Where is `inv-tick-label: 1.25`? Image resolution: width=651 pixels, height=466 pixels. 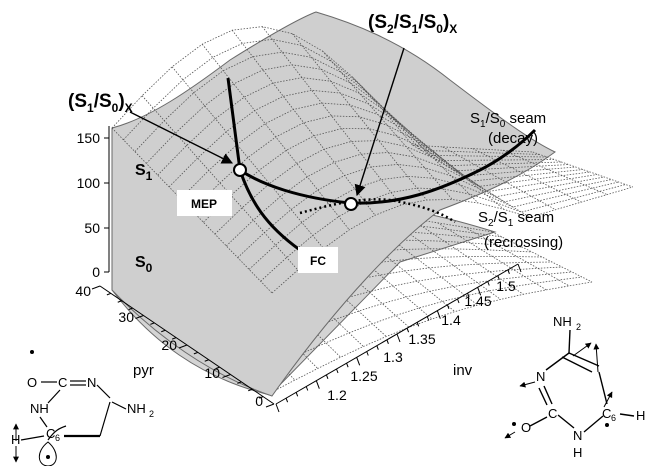
inv-tick-label: 1.25 is located at coordinates (363, 376).